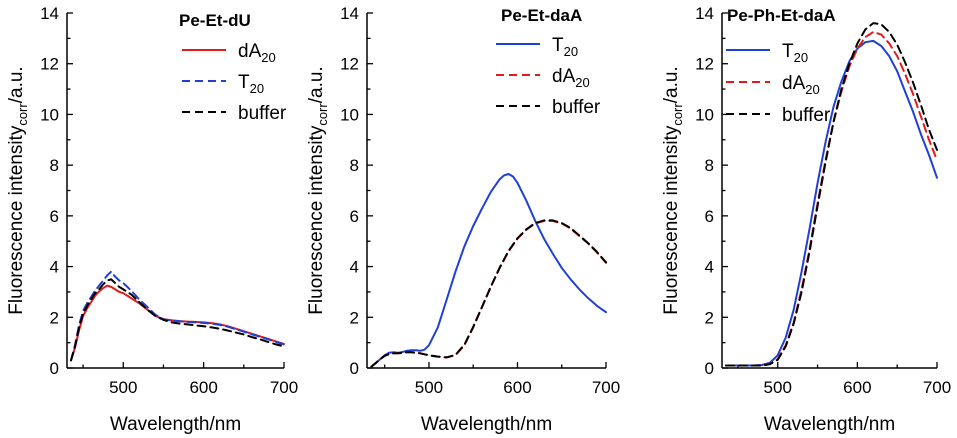  What do you see at coordinates (541, 15) in the screenshot?
I see `panel-title: Pe-Et-daA` at bounding box center [541, 15].